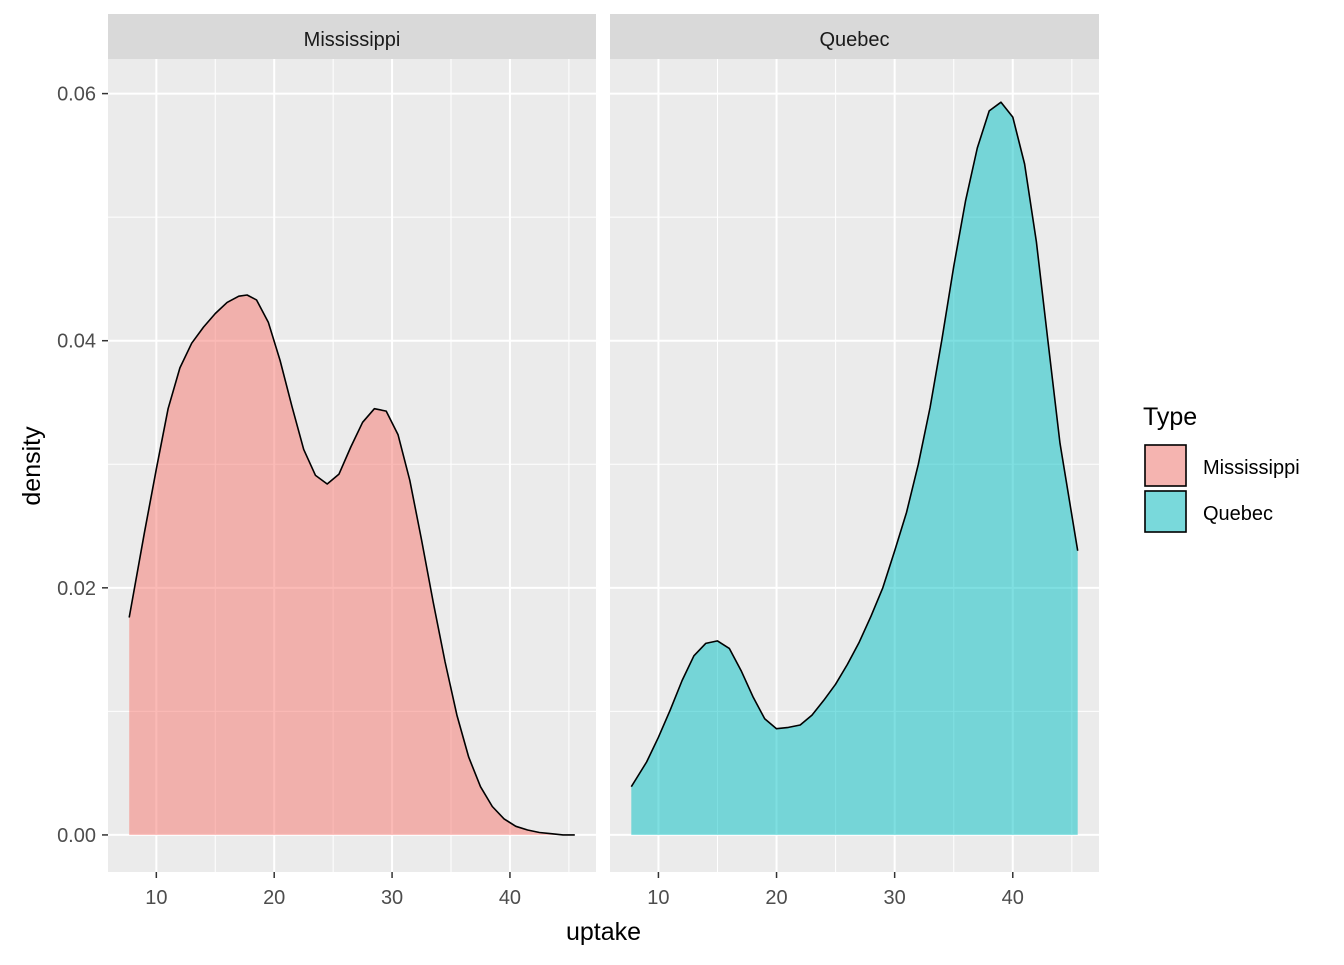 The height and width of the screenshot is (965, 1344). I want to click on legend: Type Mississippi Quebec, so click(1221, 468).